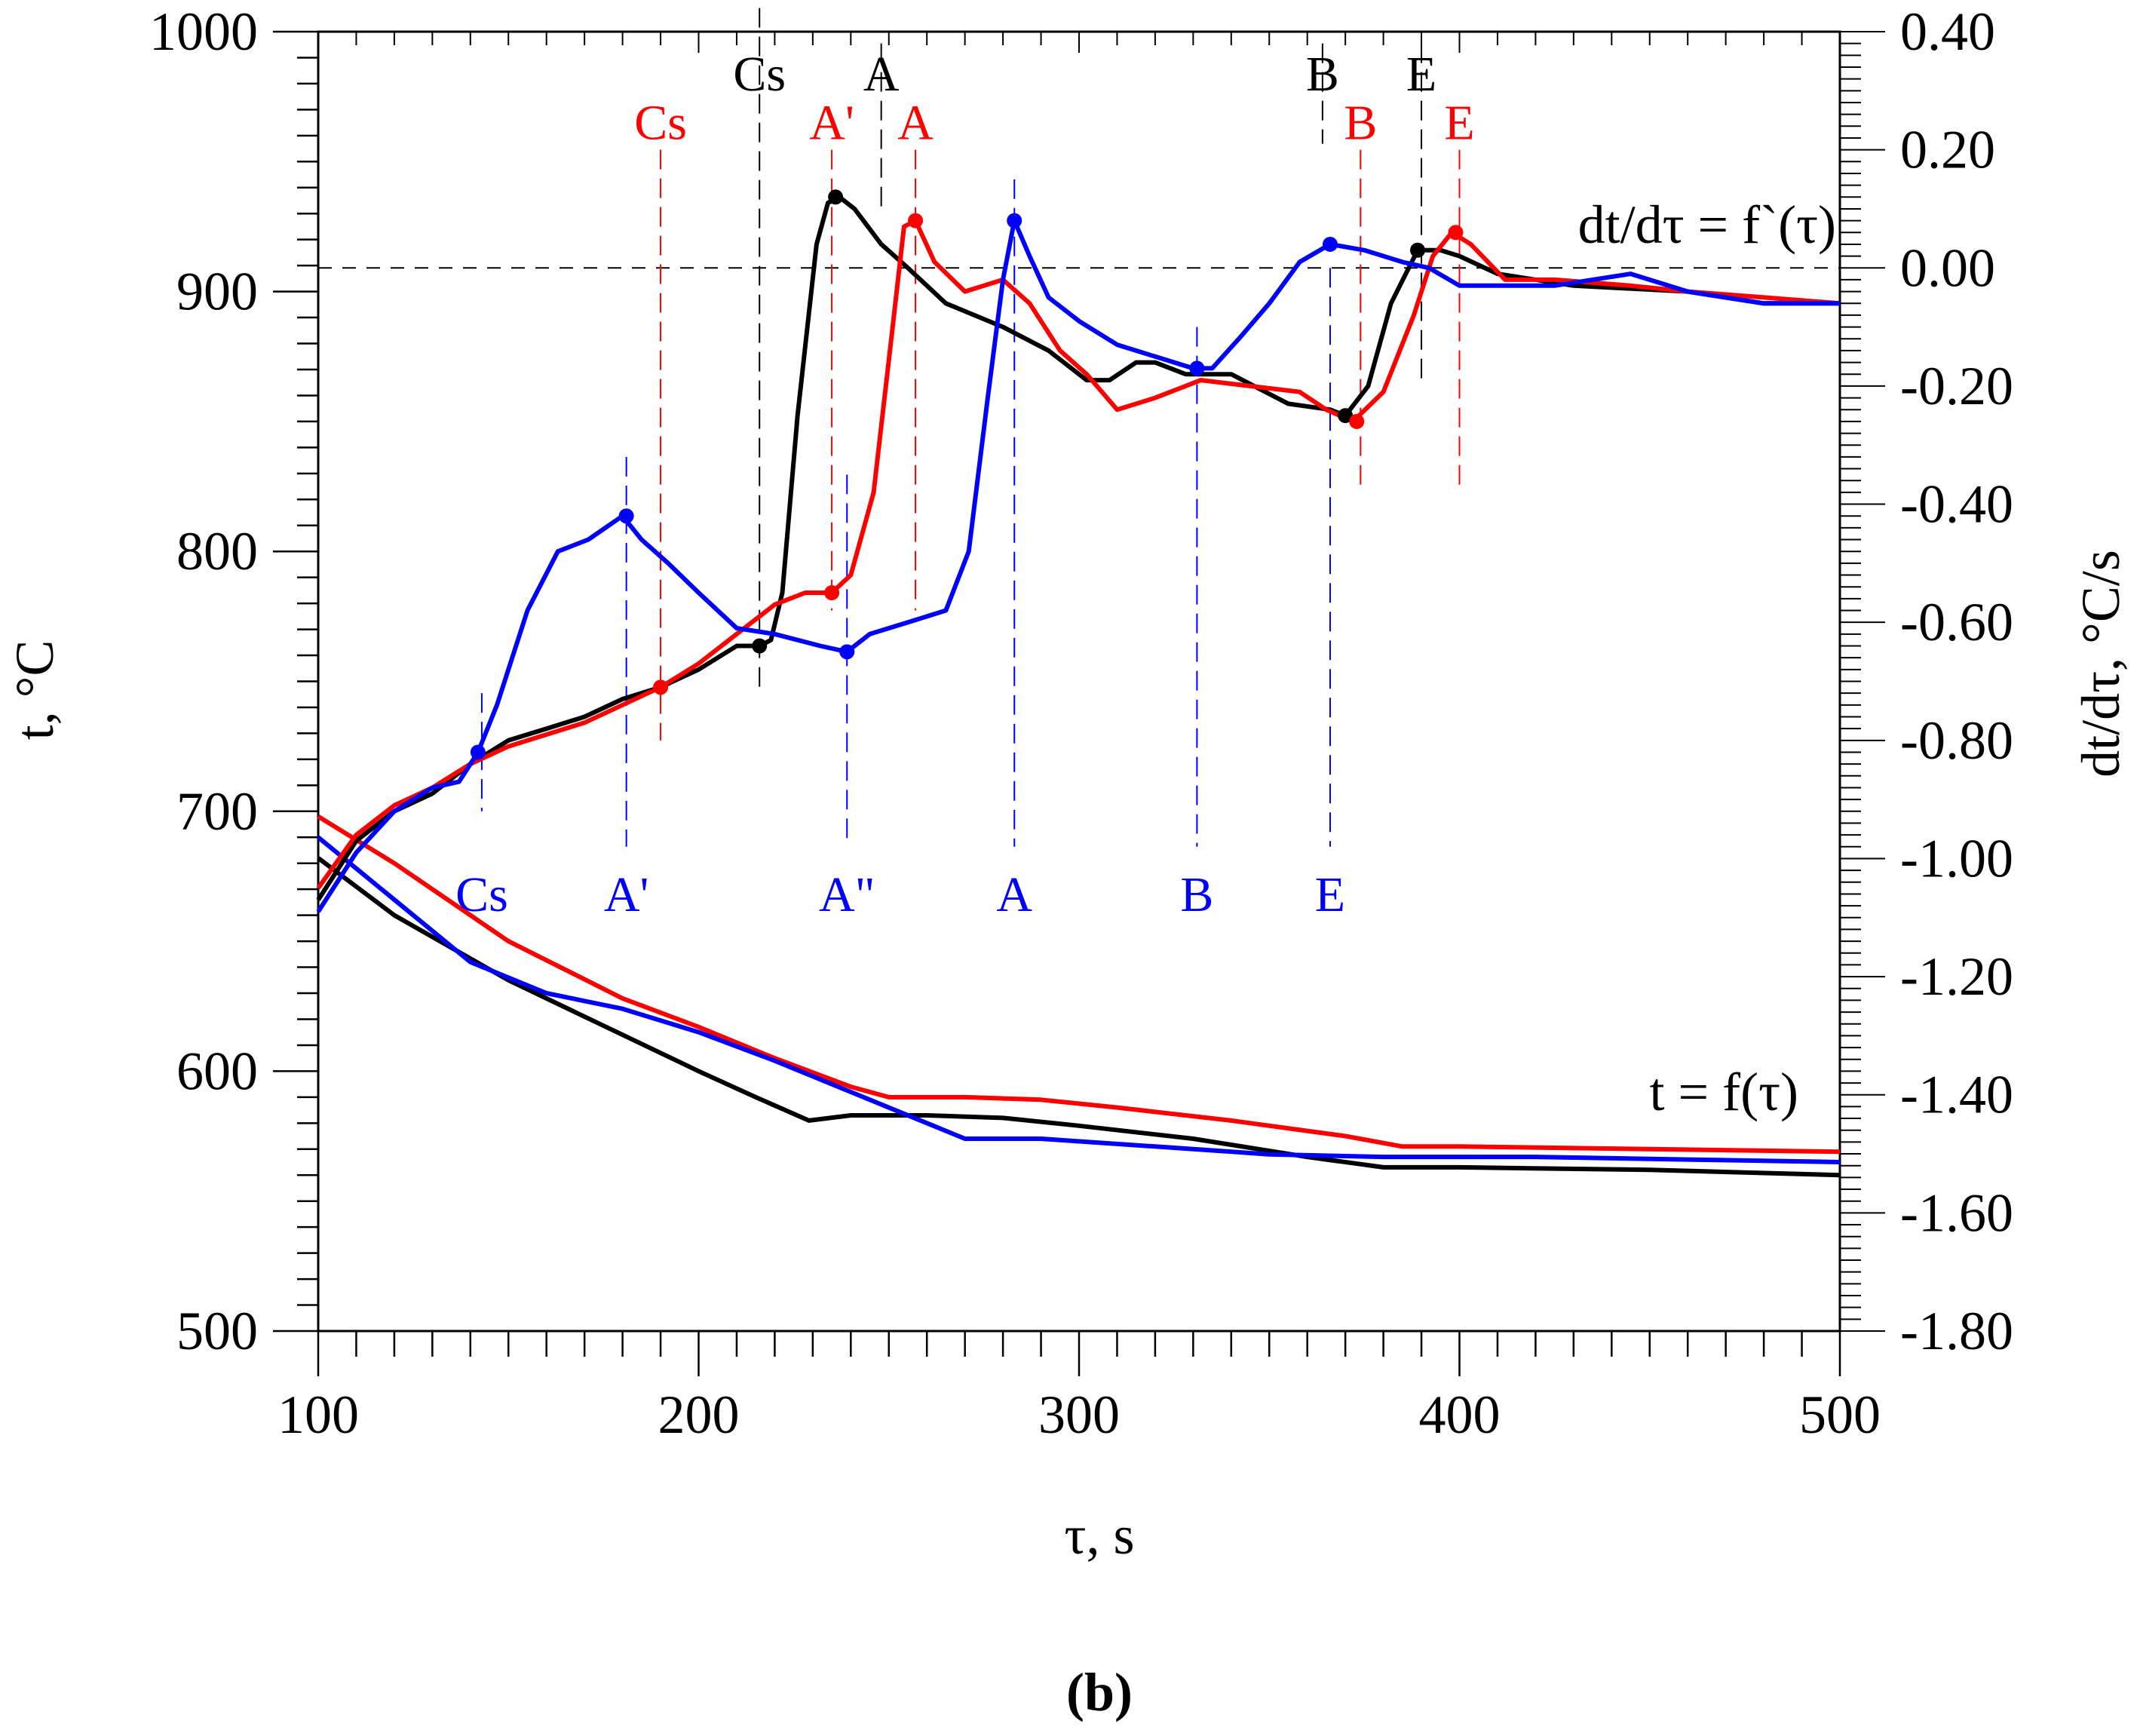  I want to click on temperature-line-black, so click(1079, 1017).